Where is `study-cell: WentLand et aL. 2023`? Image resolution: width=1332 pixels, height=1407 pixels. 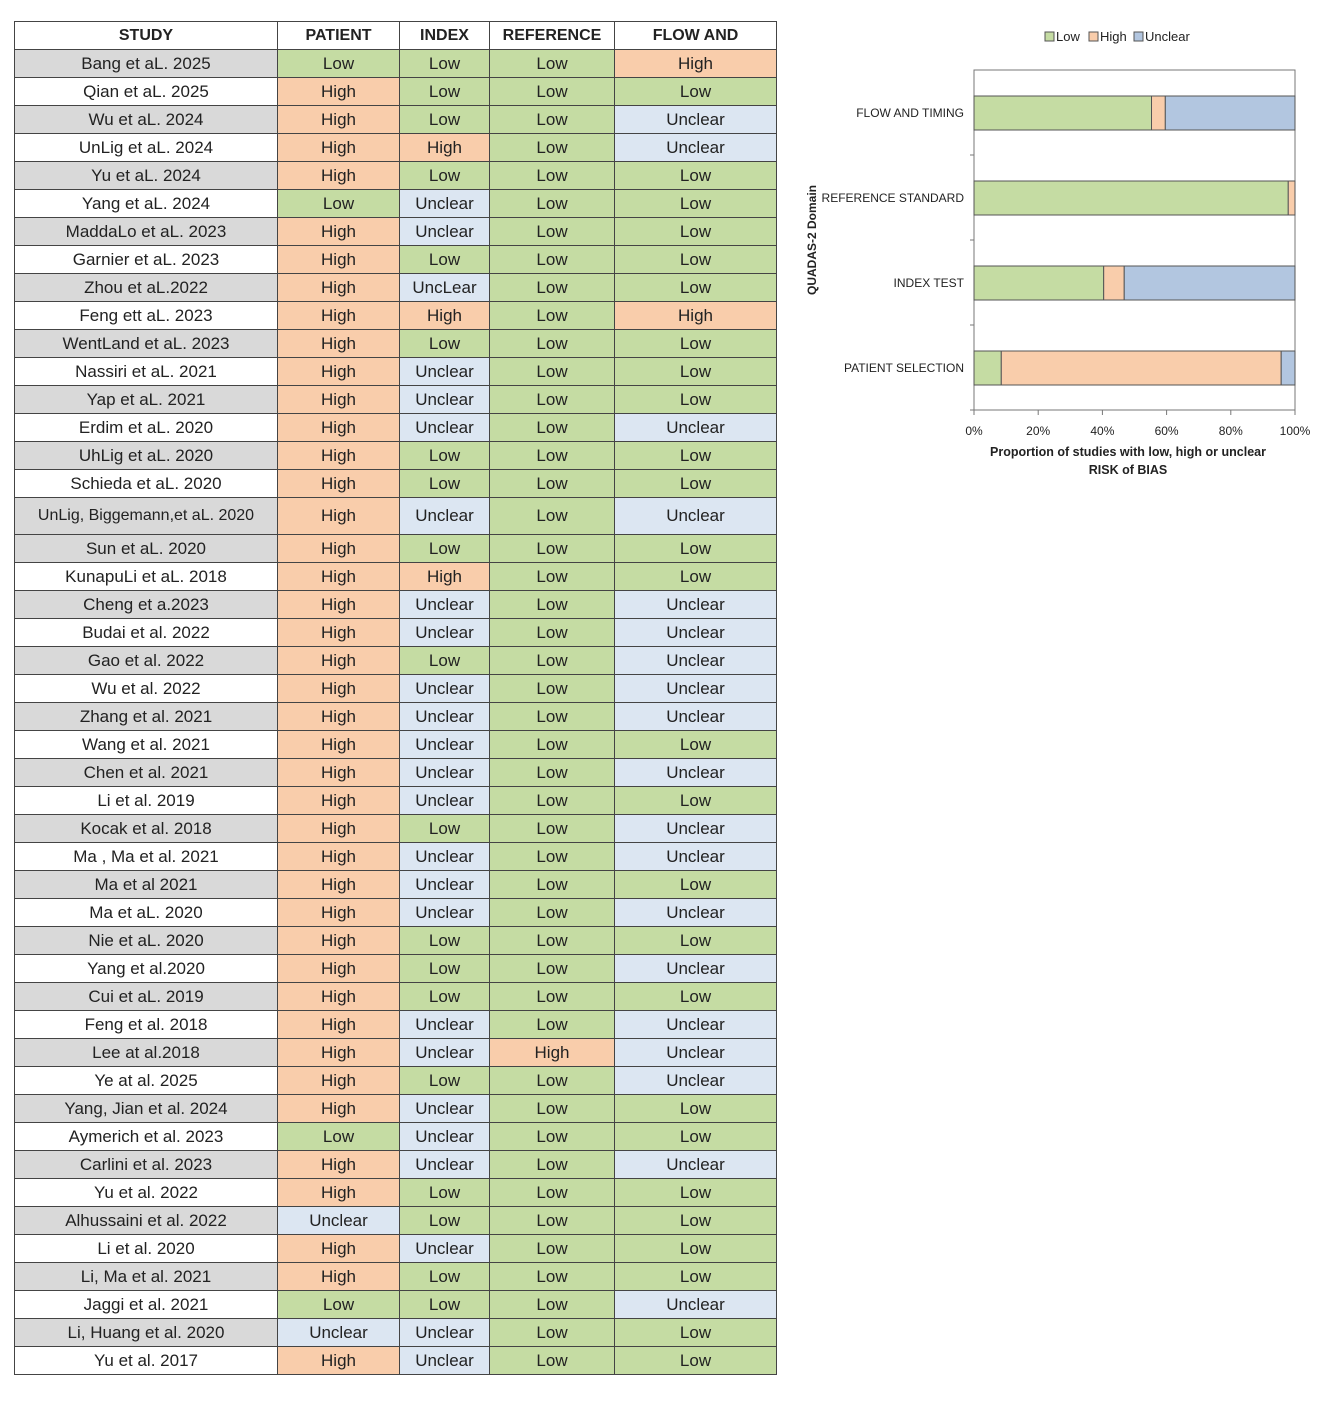
study-cell: WentLand et aL. 2023 is located at coordinates (146, 343).